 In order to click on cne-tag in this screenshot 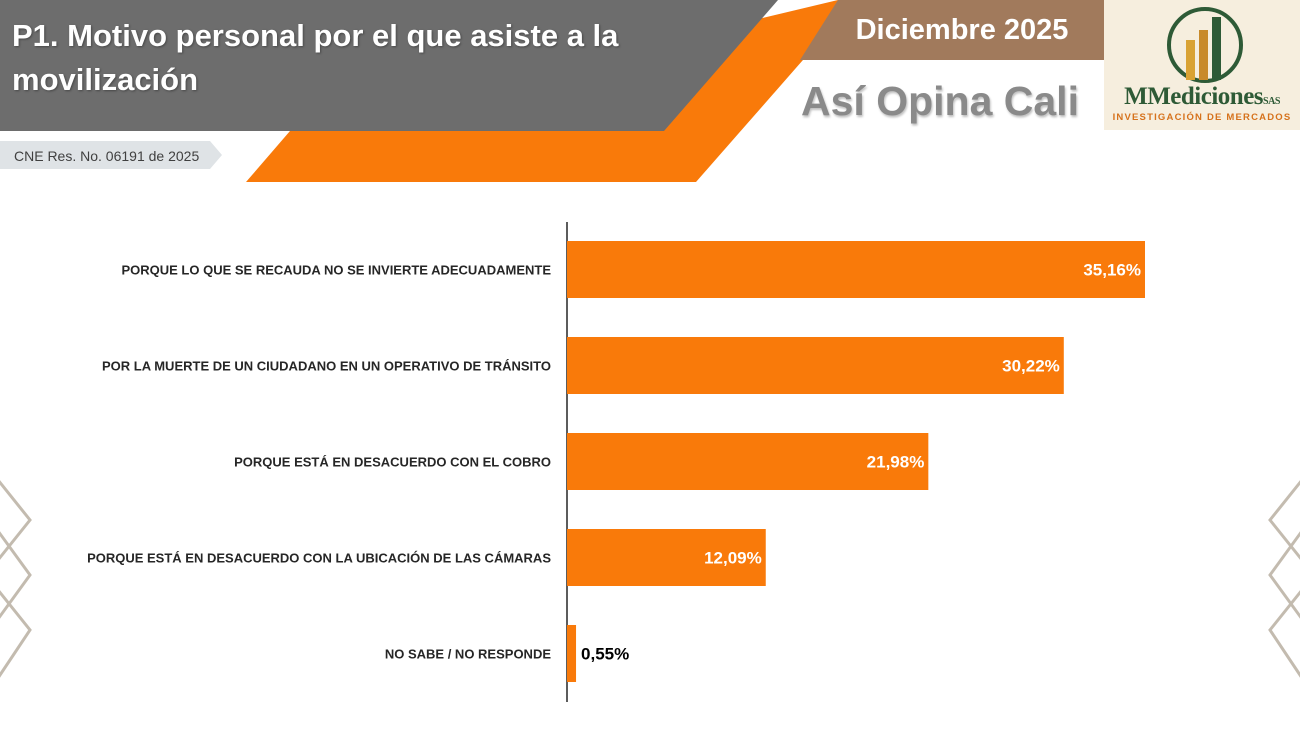, I will do `click(111, 155)`.